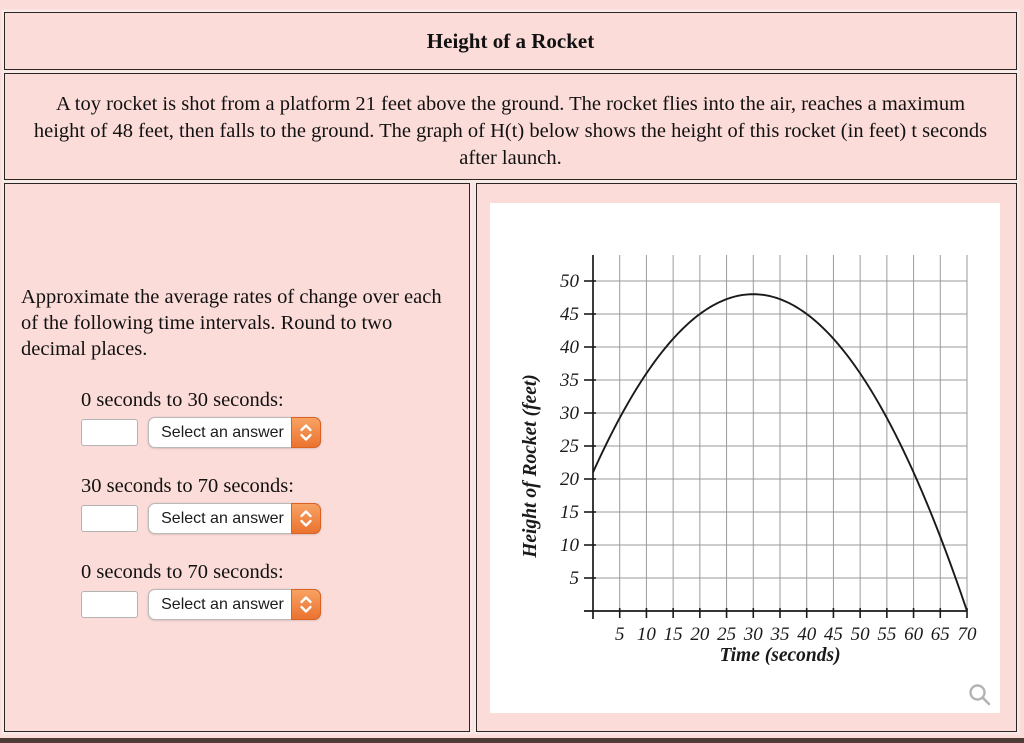 This screenshot has width=1024, height=743. Describe the element at coordinates (187, 486) in the screenshot. I see `interval-label-1: 30 seconds to 70 seconds:` at that location.